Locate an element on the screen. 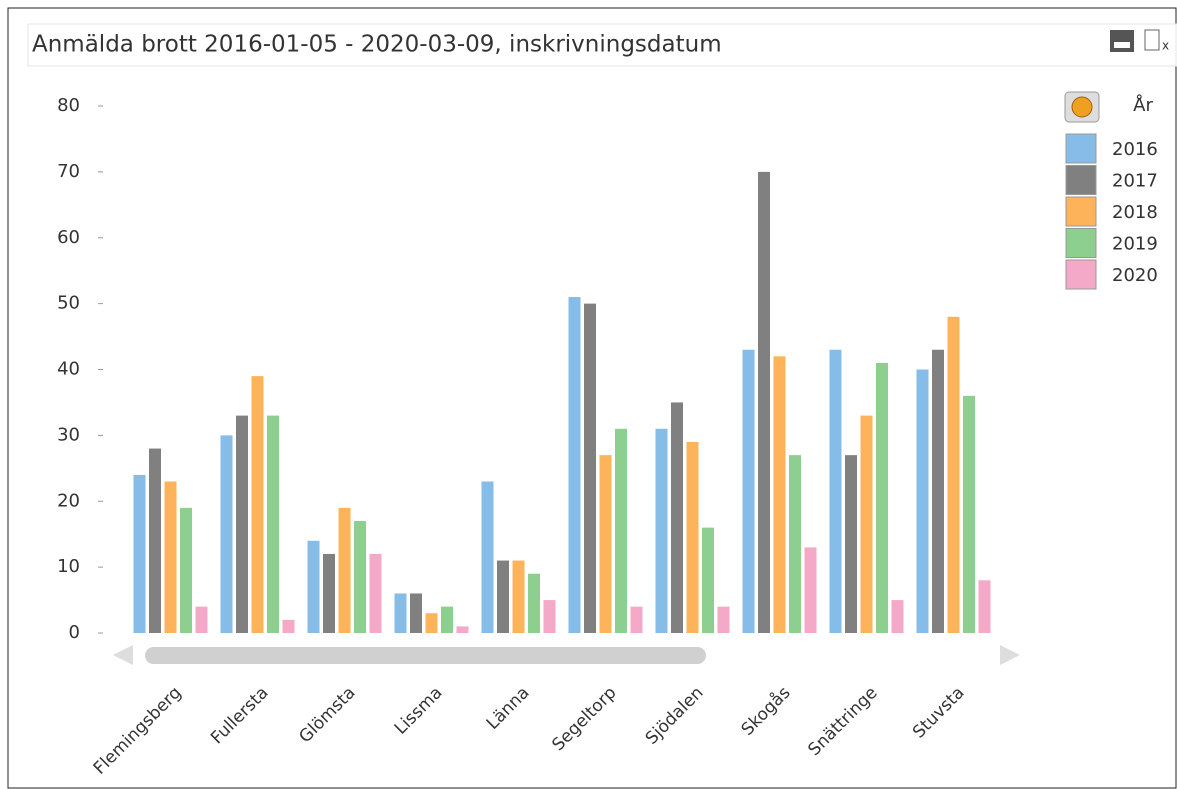  print-icon-body is located at coordinates (1122, 41).